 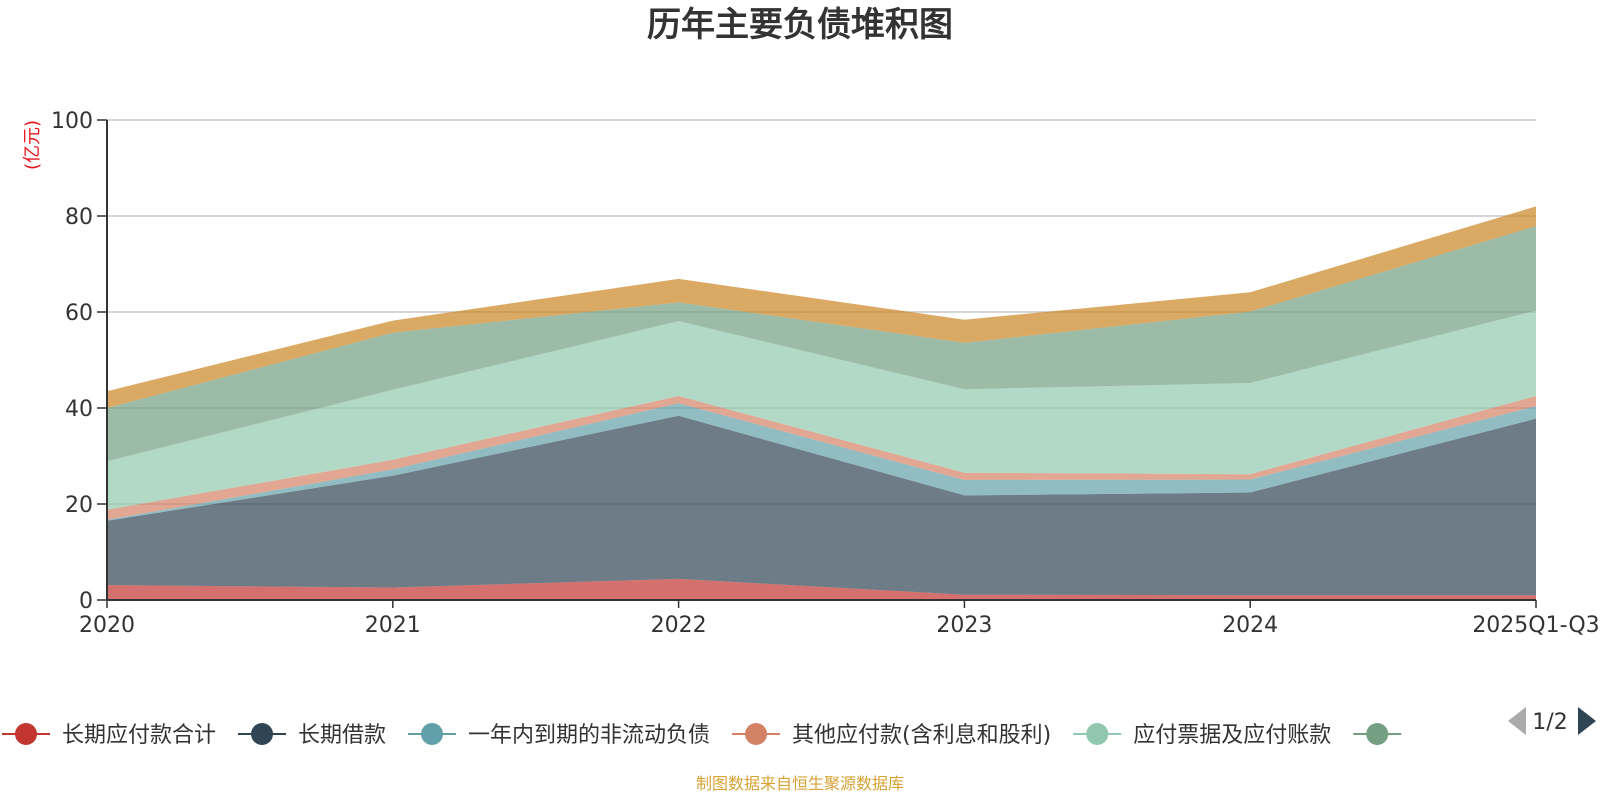 I want to click on x-tick-label: 2020, so click(x=107, y=625).